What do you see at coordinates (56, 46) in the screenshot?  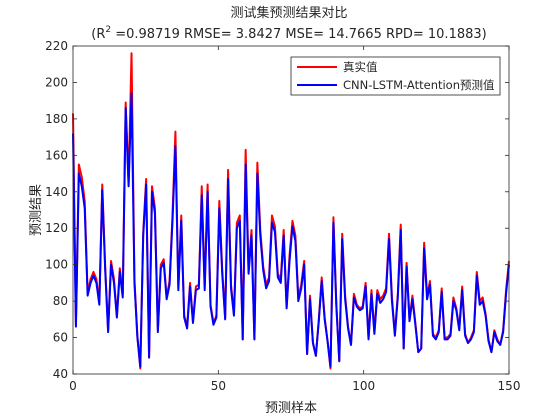 I see `y-tick-label: 220` at bounding box center [56, 46].